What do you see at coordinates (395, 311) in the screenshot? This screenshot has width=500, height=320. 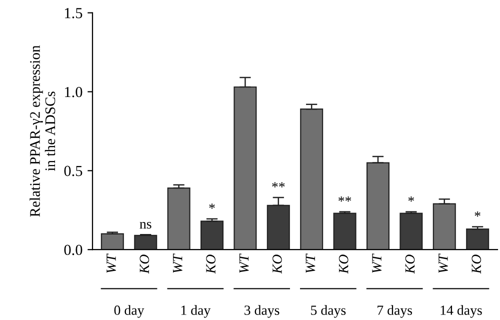 I see `x-tick-label: 7 days` at bounding box center [395, 311].